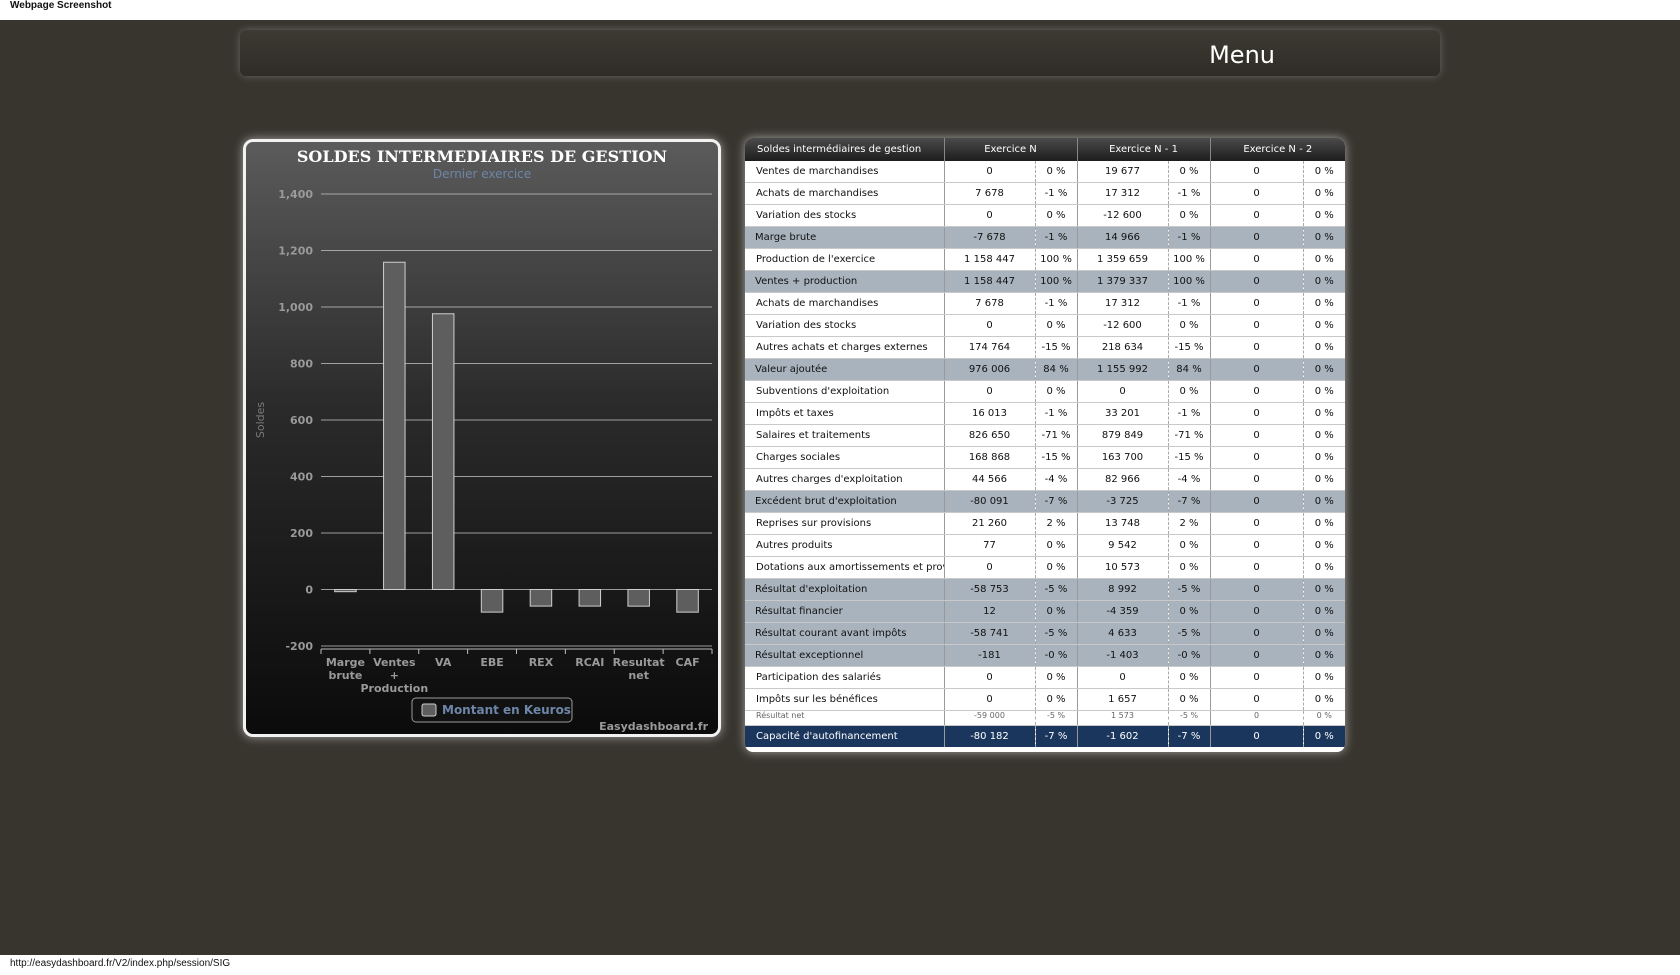 The width and height of the screenshot is (1680, 975). I want to click on x-tick-label: Marge, so click(345, 662).